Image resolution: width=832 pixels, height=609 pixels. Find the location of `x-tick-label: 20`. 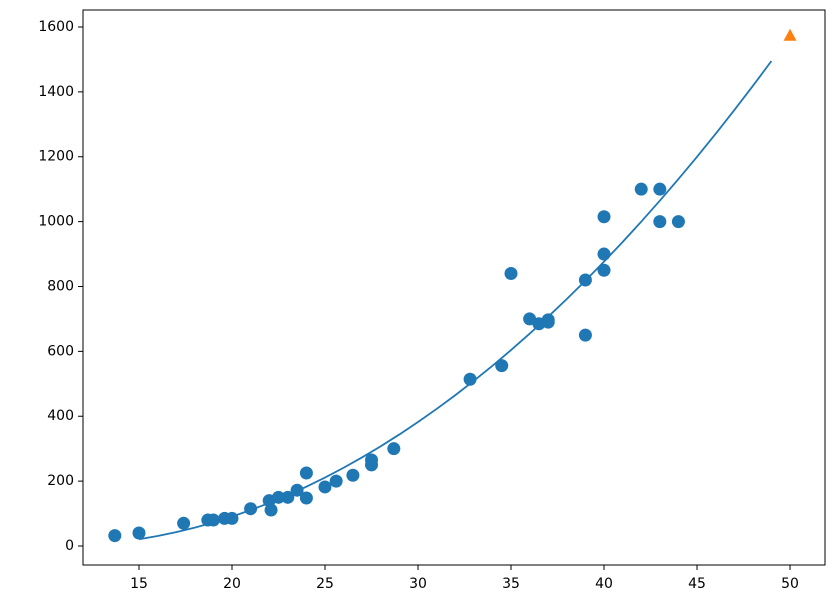

x-tick-label: 20 is located at coordinates (232, 584).